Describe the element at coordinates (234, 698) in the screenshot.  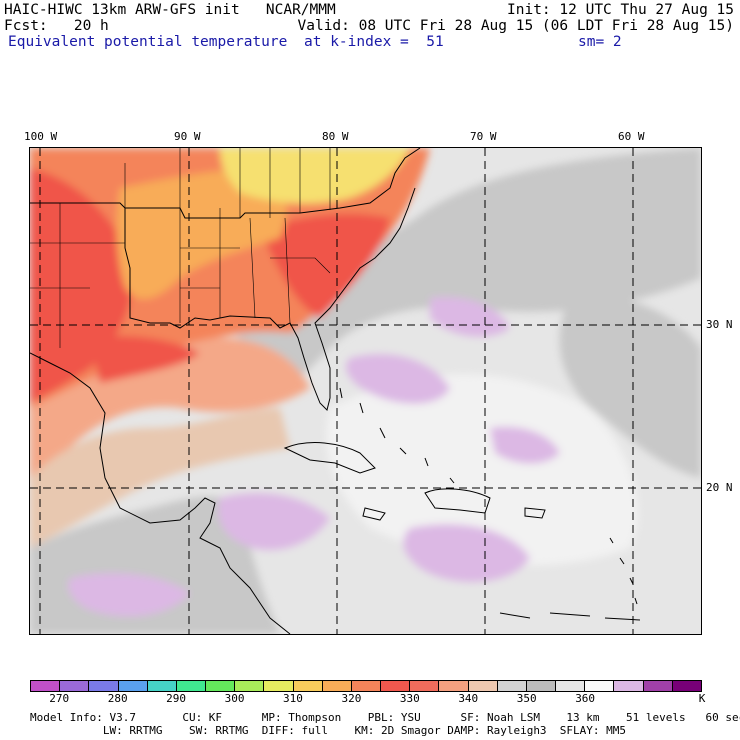
I see `colorbar-tick-label: 300` at that location.